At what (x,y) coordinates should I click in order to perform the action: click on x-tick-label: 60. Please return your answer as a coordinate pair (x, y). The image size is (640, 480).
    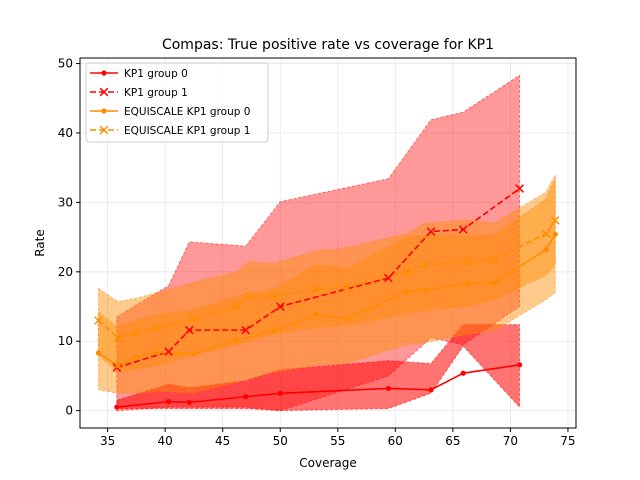
    Looking at the image, I should click on (395, 441).